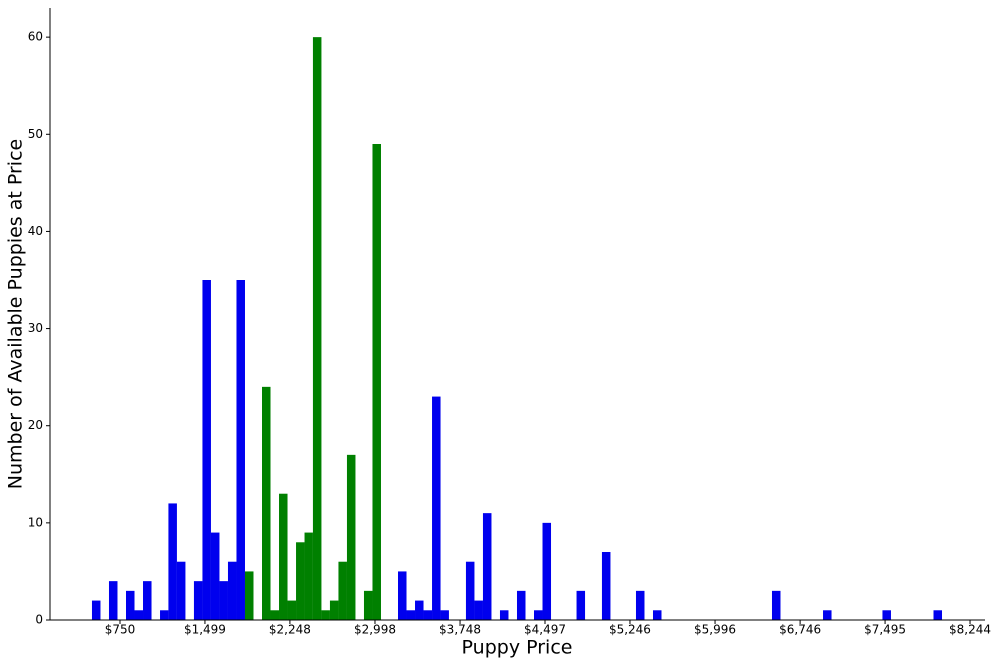 The image size is (1000, 666). Describe the element at coordinates (375, 630) in the screenshot. I see `x-tick-label: $2,998` at that location.